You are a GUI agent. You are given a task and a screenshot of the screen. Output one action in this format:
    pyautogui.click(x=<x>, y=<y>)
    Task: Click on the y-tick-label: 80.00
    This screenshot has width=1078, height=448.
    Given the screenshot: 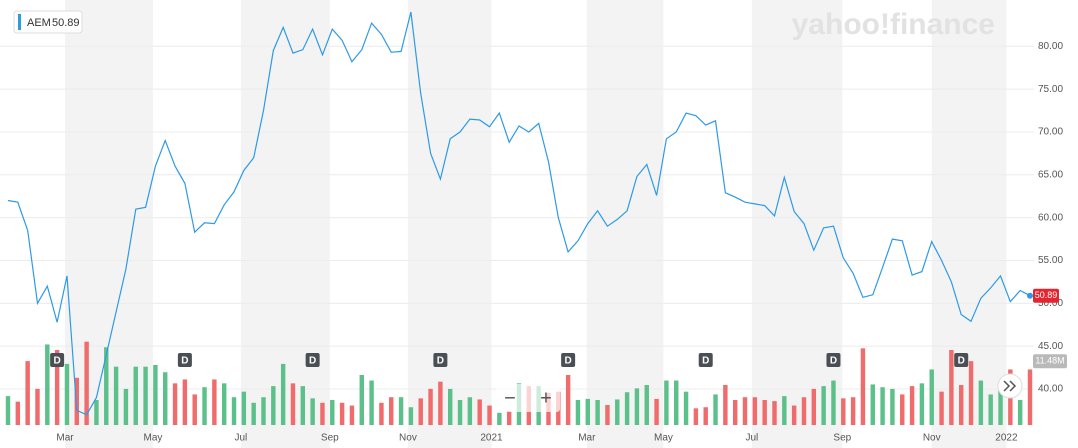 What is the action you would take?
    pyautogui.click(x=1050, y=46)
    